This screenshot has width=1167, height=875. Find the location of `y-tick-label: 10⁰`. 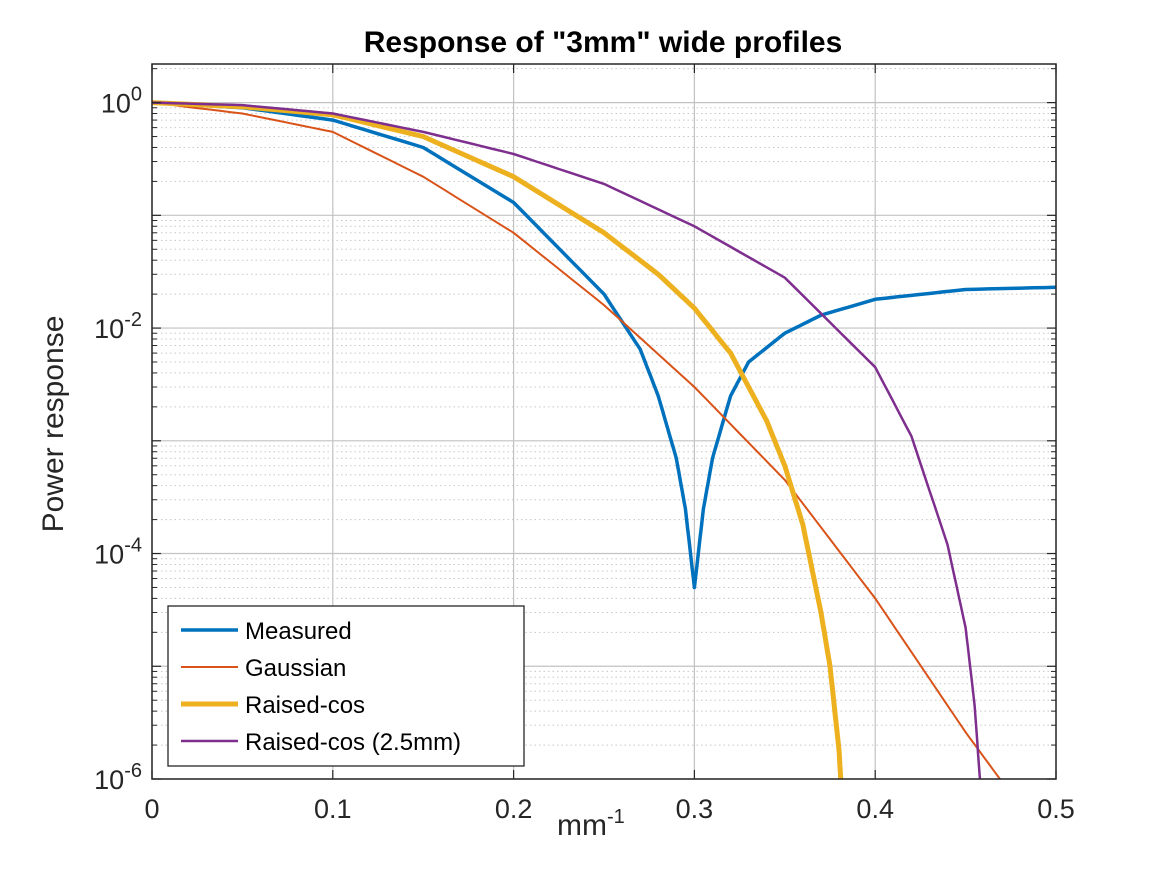

y-tick-label: 10⁰ is located at coordinates (121, 101).